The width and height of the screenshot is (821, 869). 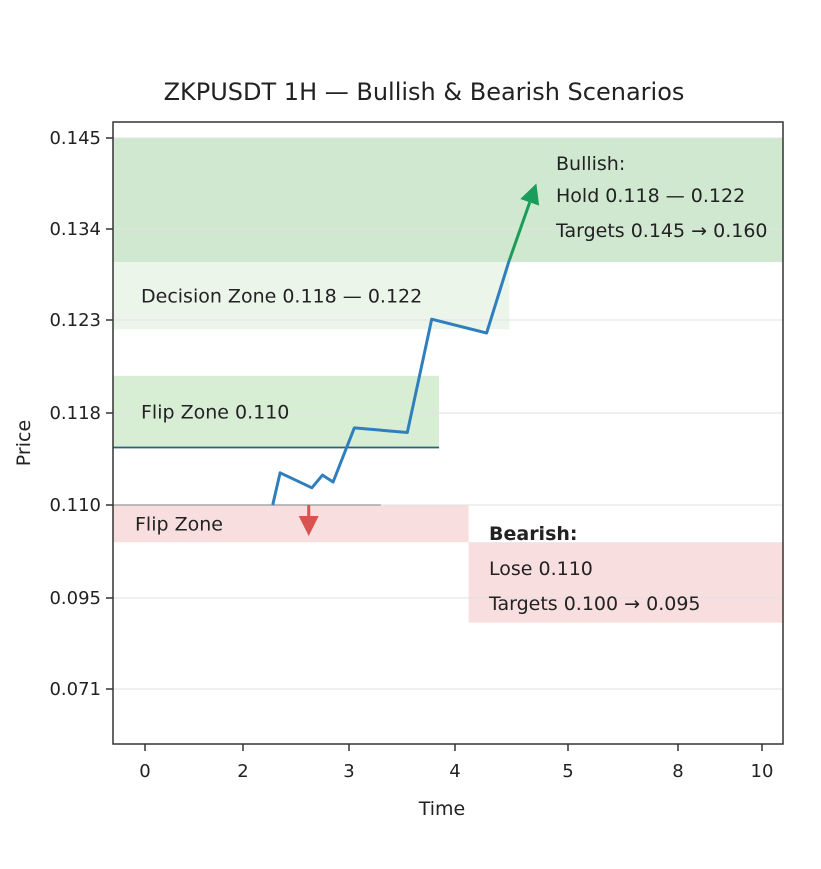 I want to click on x-tick-label-0: 0, so click(x=144, y=771).